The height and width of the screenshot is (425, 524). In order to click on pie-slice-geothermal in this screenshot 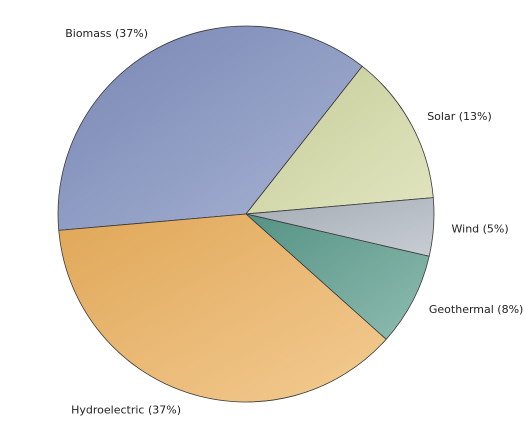, I will do `click(337, 276)`.